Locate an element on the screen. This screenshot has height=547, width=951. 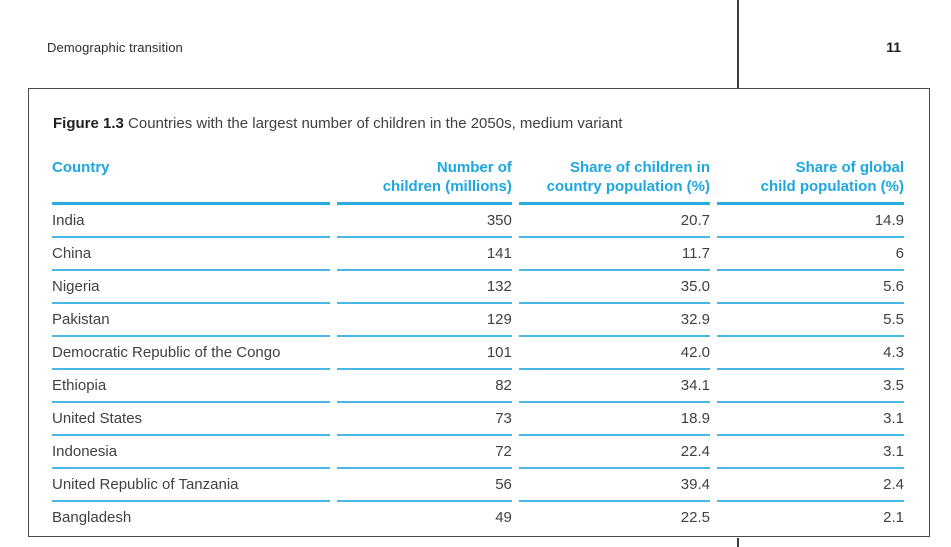
cell-number-of-children: 141 is located at coordinates (424, 254).